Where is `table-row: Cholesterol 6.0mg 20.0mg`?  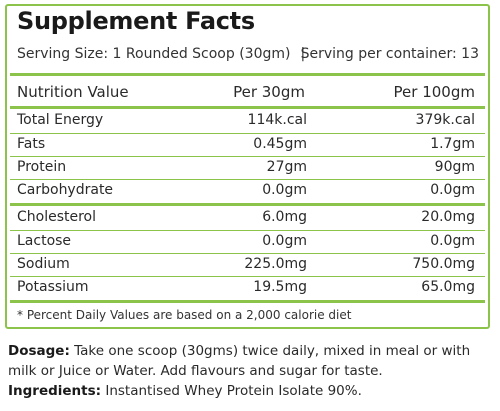
table-row: Cholesterol 6.0mg 20.0mg is located at coordinates (246, 219).